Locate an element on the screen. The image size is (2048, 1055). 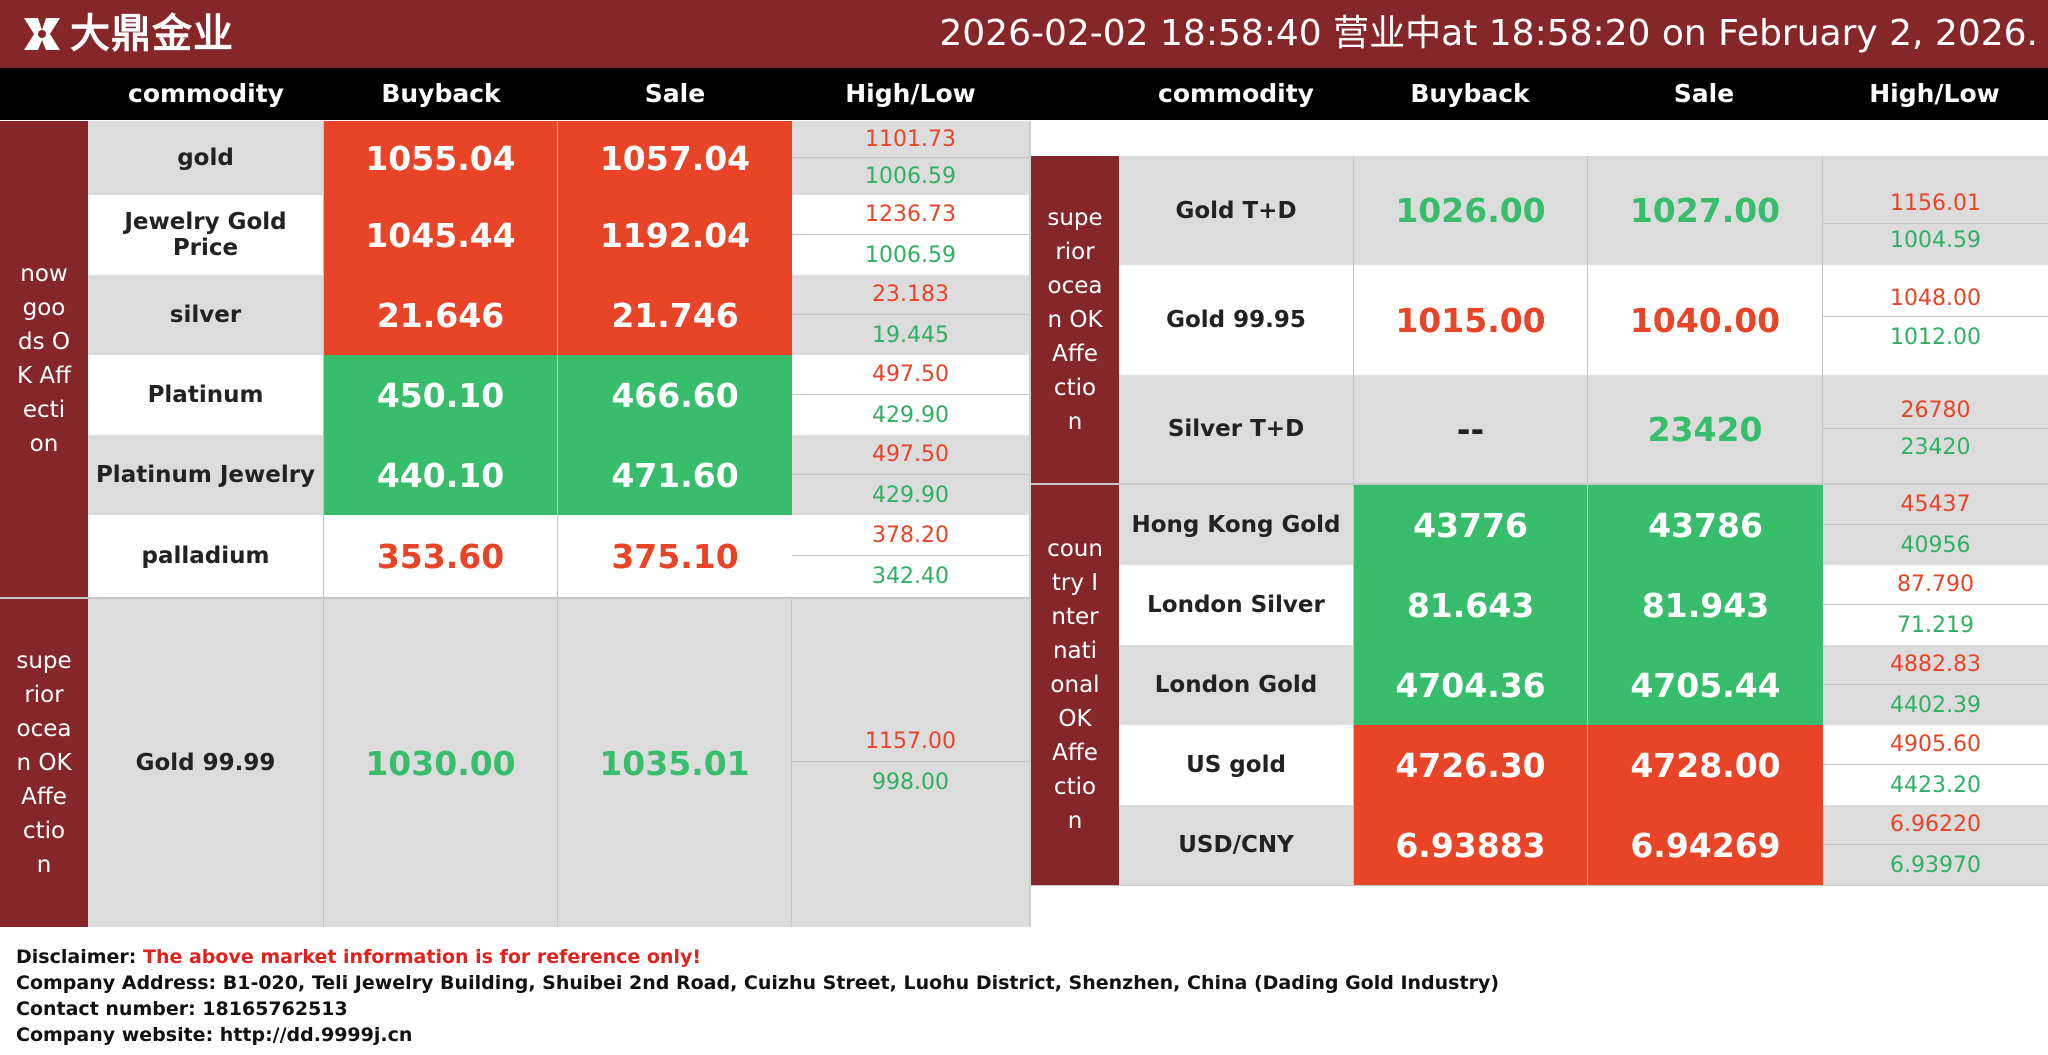
buyback-price: 6.93883 is located at coordinates (1471, 845).